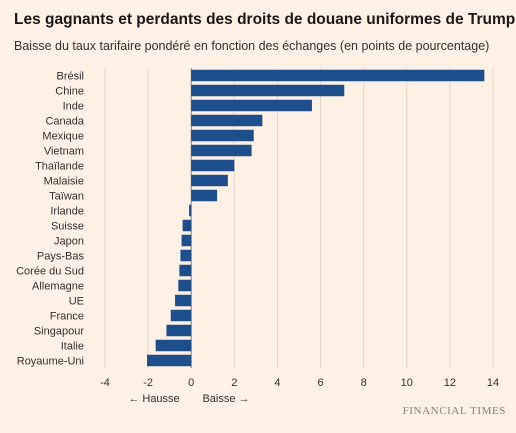 This screenshot has width=516, height=433. I want to click on y-category-label: Suisse, so click(67, 227).